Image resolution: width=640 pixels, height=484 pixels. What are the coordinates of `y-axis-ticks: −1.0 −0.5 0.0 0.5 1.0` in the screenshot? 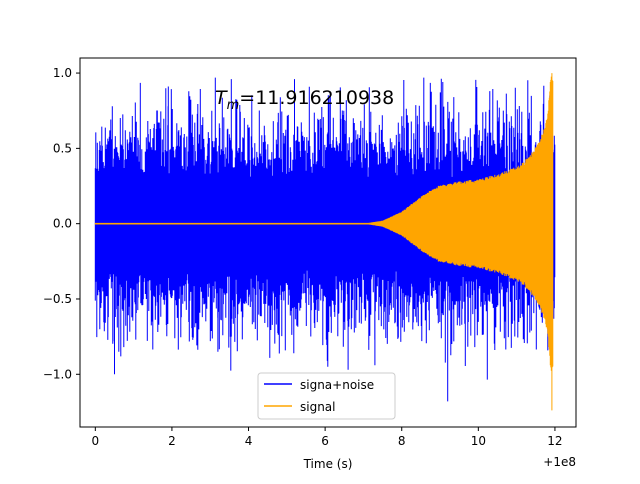 It's located at (61, 223).